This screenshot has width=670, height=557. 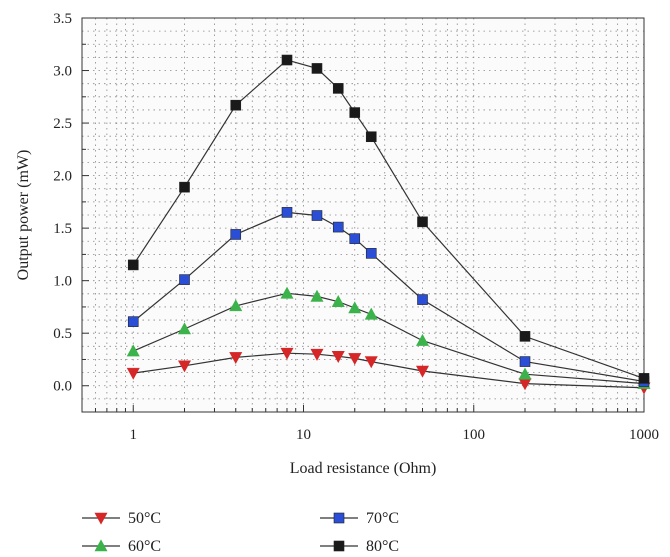 What do you see at coordinates (144, 518) in the screenshot?
I see `legend-label: 50°C` at bounding box center [144, 518].